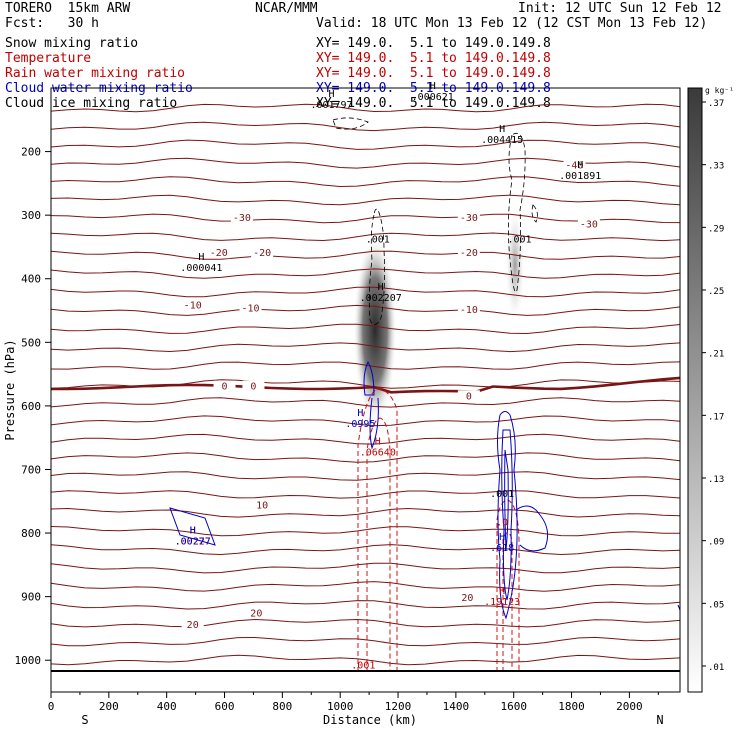 The image size is (740, 740). Describe the element at coordinates (719, 90) in the screenshot. I see `colorbar-unit: g kg⁻¹` at that location.